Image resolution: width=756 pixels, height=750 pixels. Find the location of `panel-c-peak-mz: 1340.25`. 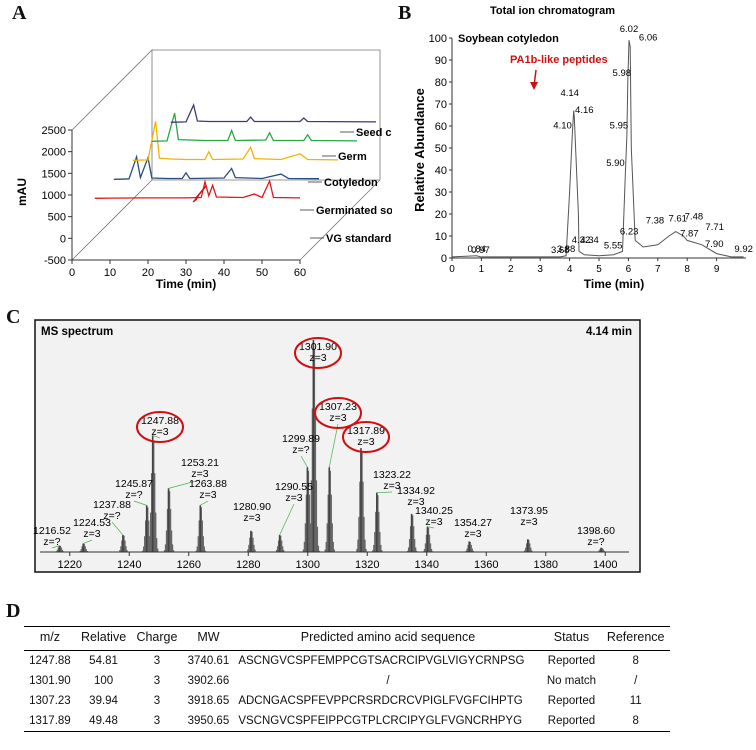

panel-c-peak-mz: 1340.25 is located at coordinates (434, 511).